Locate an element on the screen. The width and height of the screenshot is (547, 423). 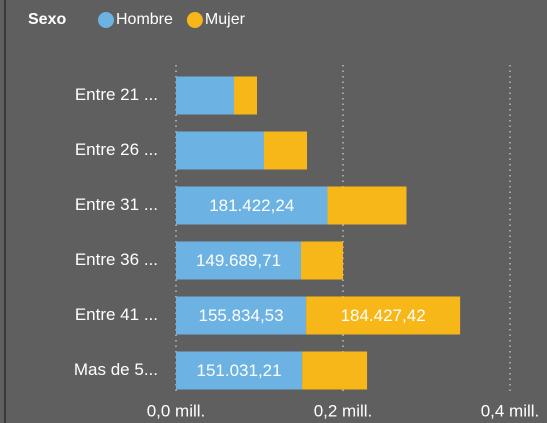
legend-title: Sexo is located at coordinates (47, 19).